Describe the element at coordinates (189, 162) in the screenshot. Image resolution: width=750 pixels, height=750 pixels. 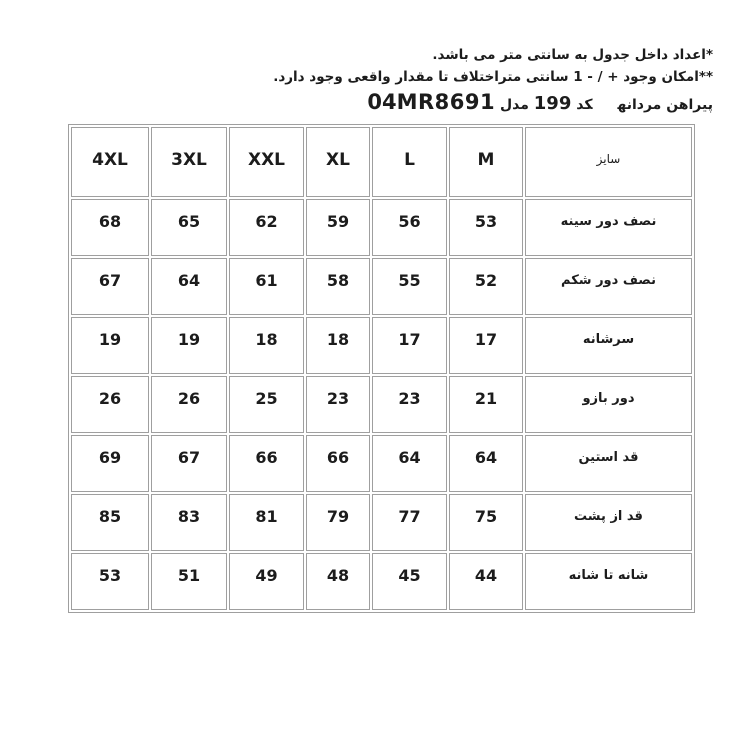
I see `column-header-3xl: 3XL` at that location.